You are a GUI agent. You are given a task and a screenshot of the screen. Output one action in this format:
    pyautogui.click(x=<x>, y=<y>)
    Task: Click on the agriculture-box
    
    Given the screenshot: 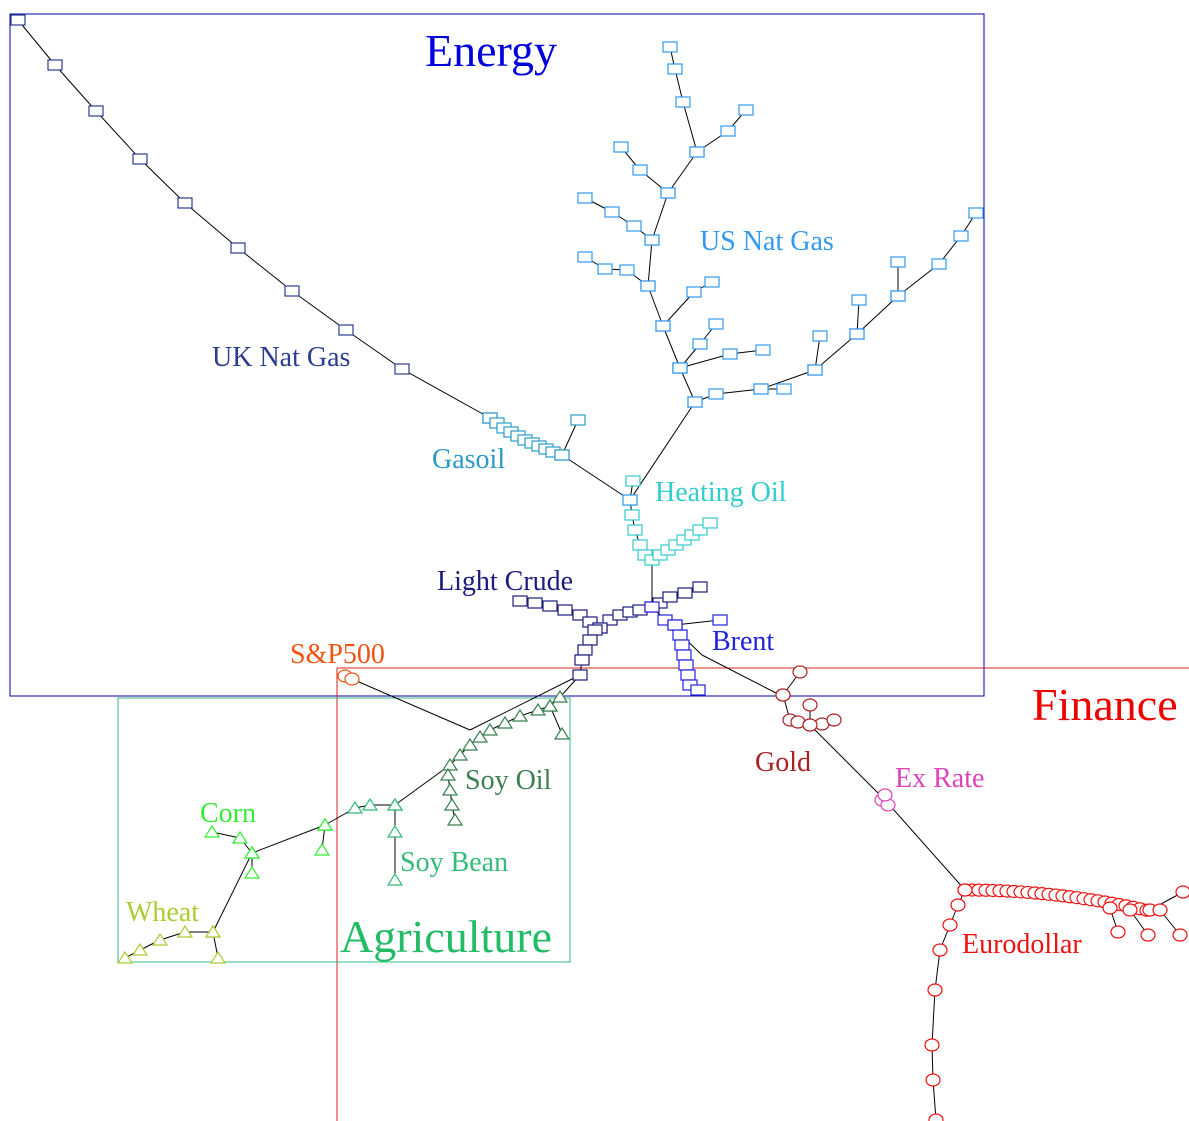 What is the action you would take?
    pyautogui.click(x=344, y=830)
    